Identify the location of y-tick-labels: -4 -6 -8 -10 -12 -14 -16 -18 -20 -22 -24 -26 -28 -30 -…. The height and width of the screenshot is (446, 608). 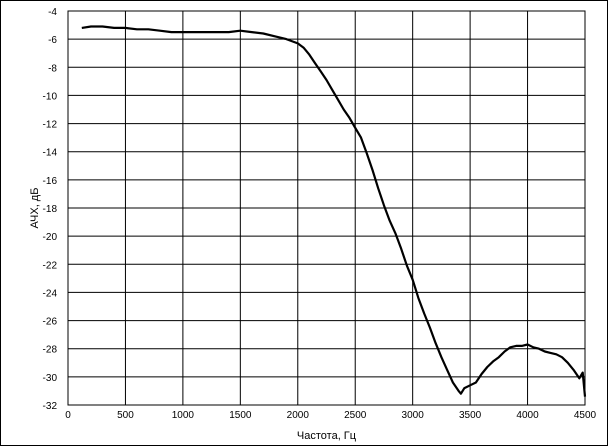
(50, 209).